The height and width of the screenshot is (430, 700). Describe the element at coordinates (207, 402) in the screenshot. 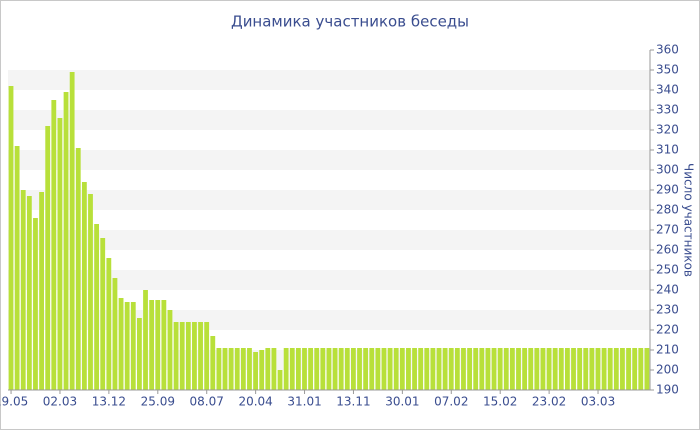

I see `x-tick-label: 08.07` at that location.